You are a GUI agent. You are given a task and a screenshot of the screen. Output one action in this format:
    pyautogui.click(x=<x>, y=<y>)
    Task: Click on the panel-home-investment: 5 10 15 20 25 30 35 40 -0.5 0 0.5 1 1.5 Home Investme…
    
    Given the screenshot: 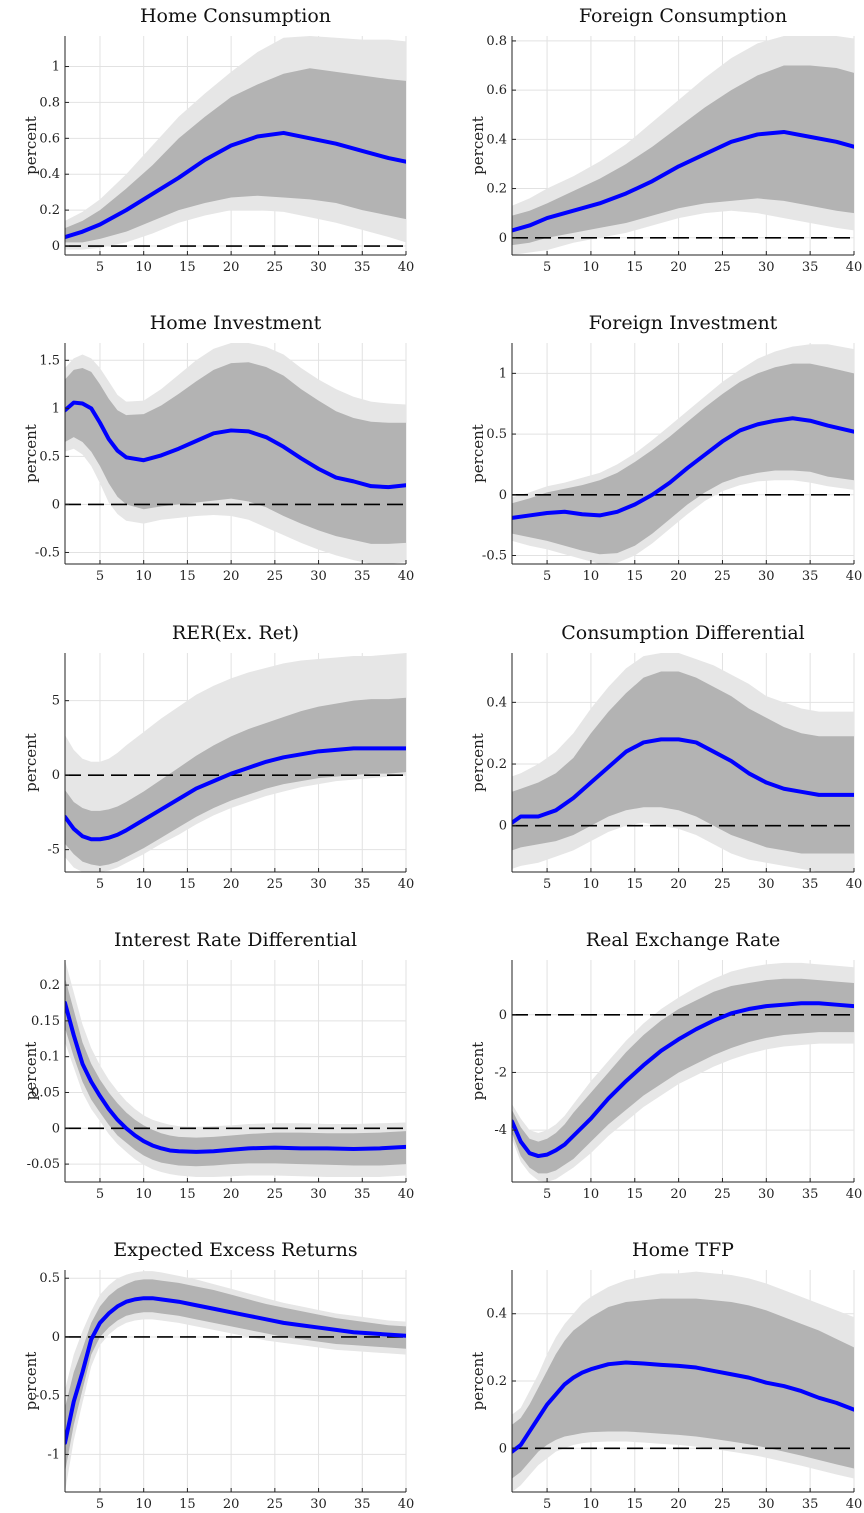 What is the action you would take?
    pyautogui.click(x=218, y=448)
    